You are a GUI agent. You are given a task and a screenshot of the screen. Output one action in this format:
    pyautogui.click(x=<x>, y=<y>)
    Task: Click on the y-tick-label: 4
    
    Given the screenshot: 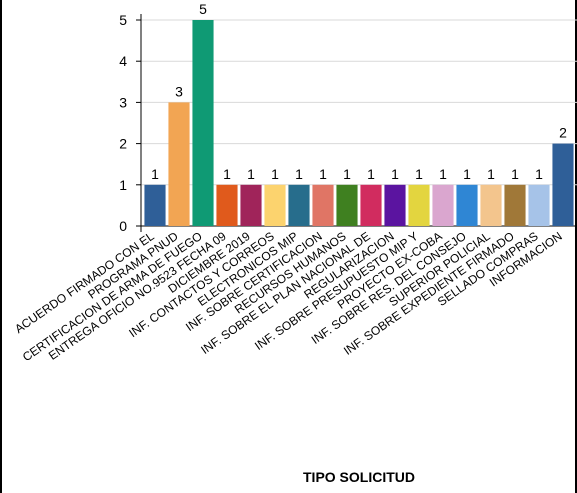 What is the action you would take?
    pyautogui.click(x=123, y=61)
    